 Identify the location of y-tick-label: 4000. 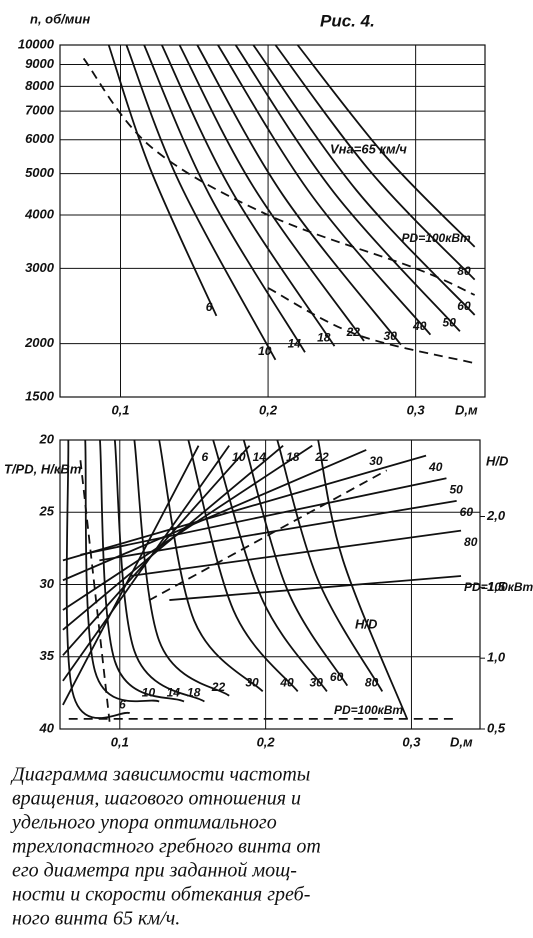
(39, 213).